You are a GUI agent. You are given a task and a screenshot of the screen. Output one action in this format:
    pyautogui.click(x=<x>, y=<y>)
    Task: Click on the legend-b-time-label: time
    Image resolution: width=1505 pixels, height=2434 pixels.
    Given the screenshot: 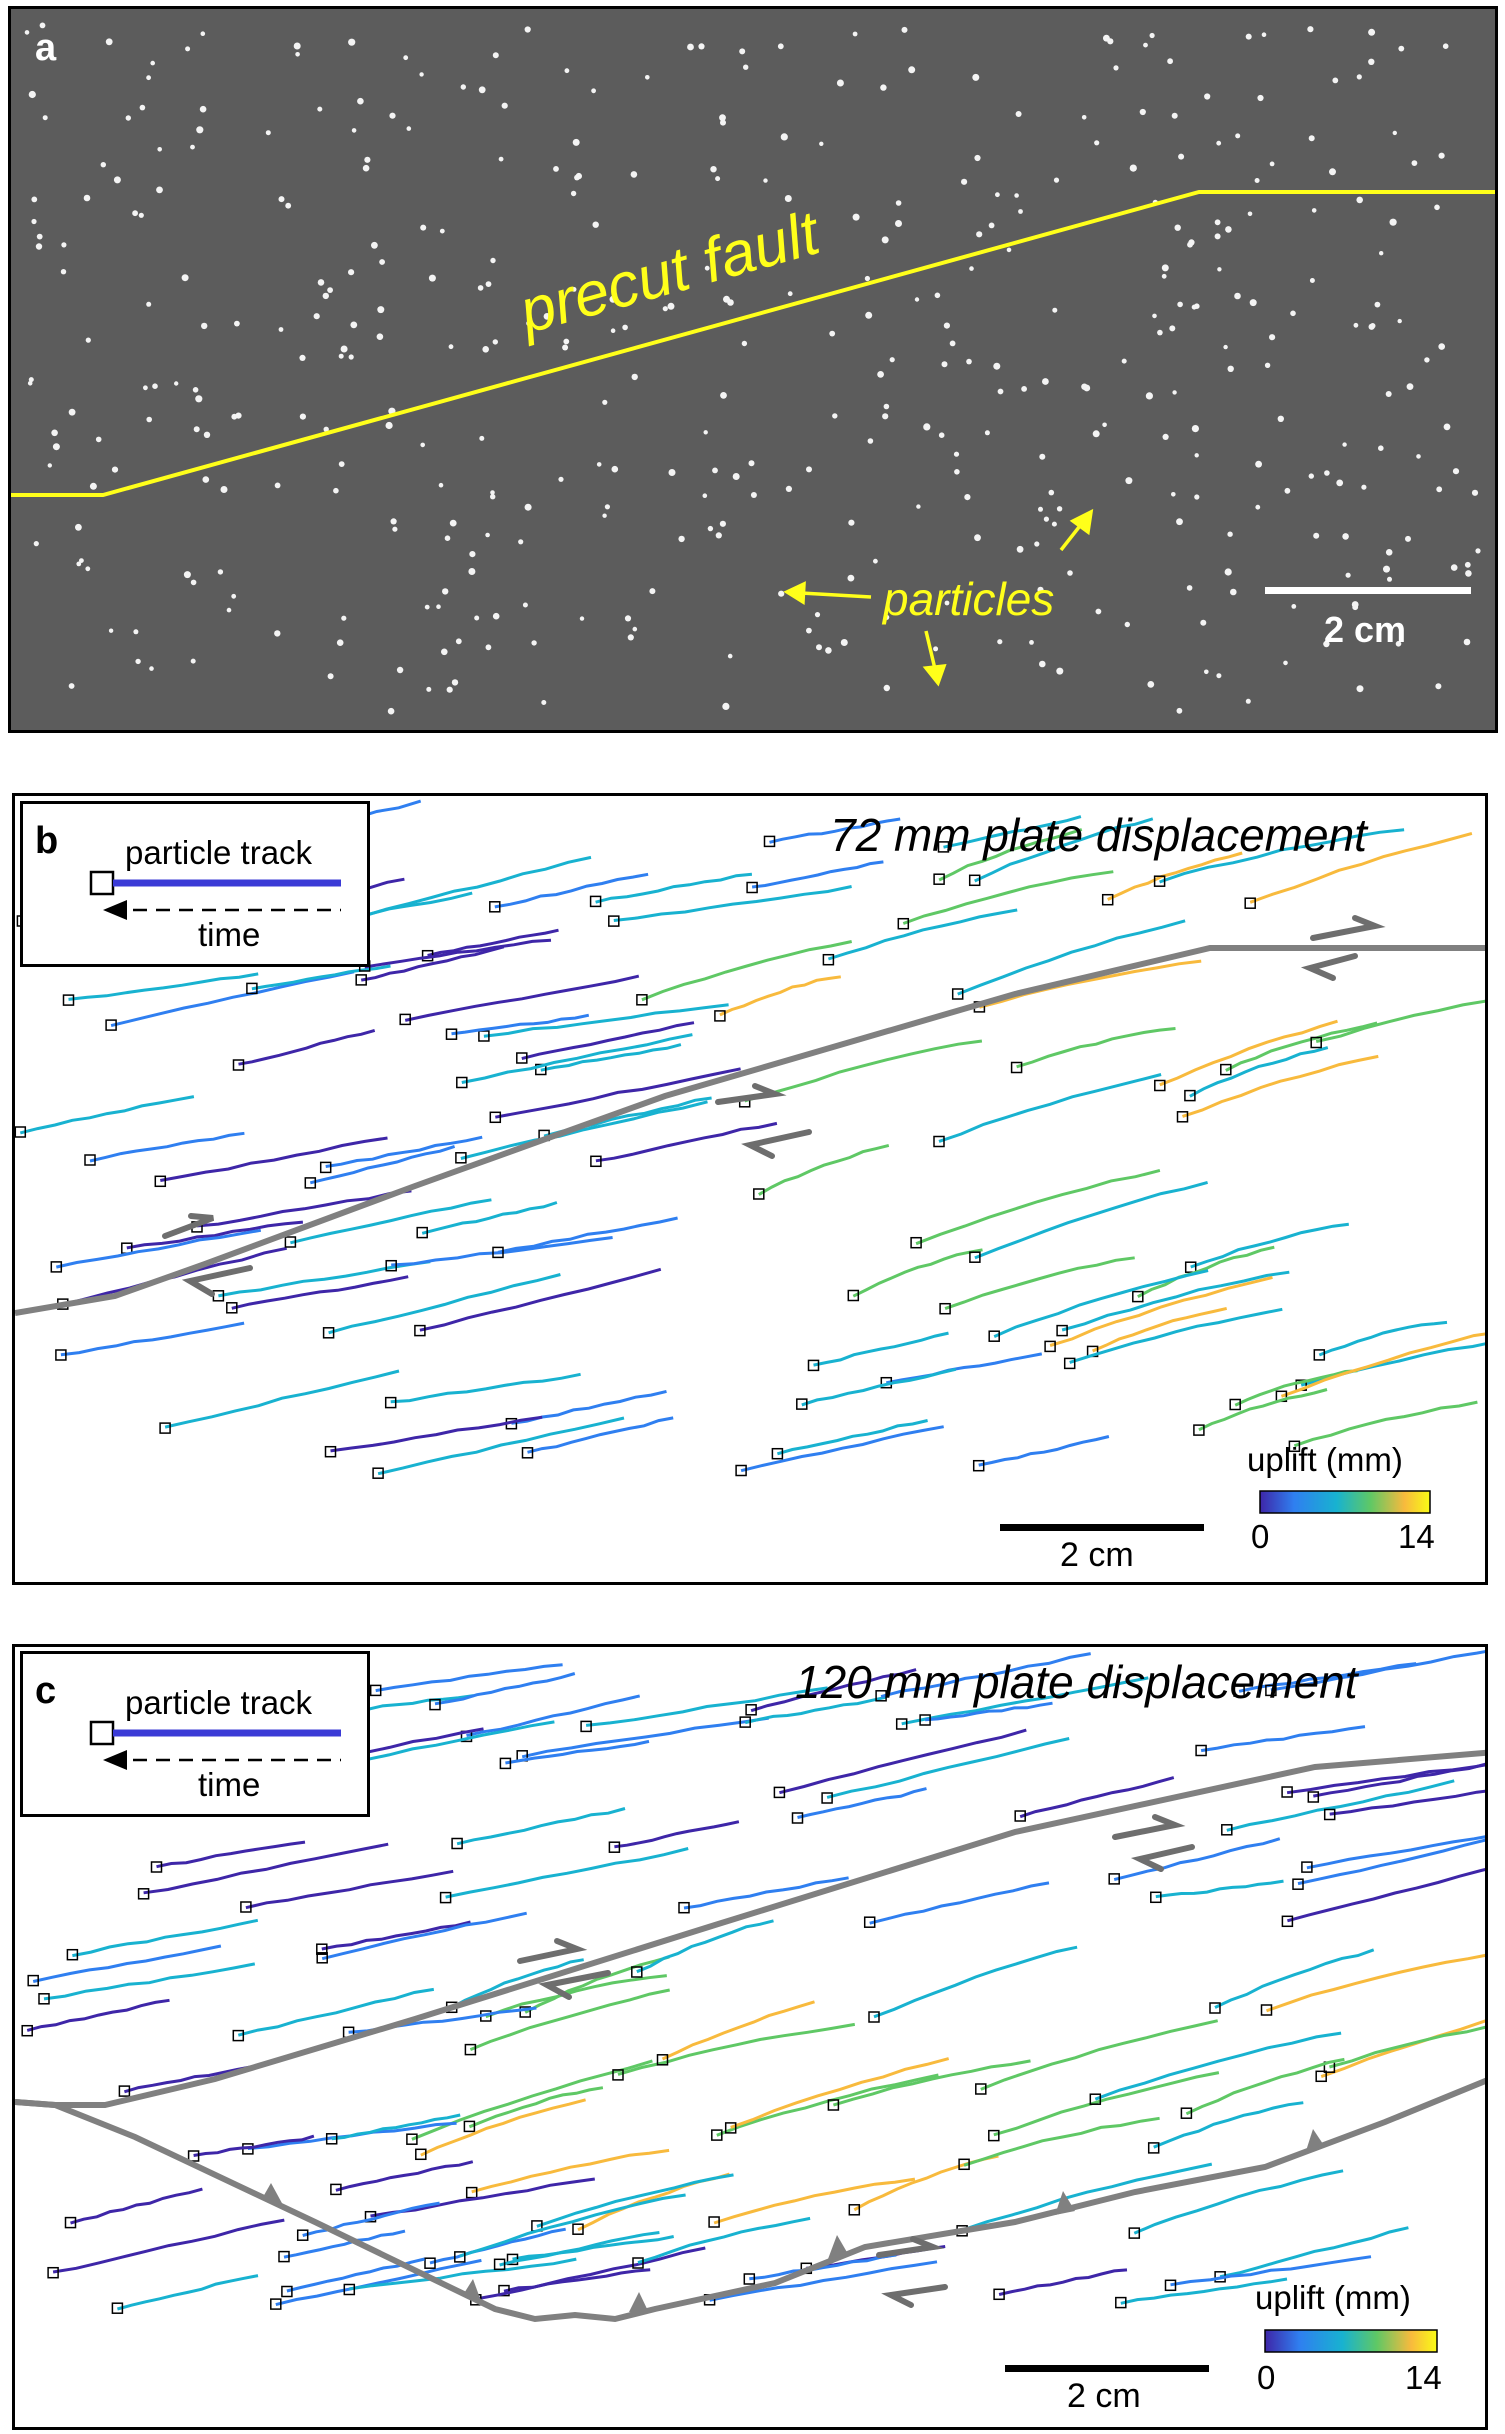 What is the action you would take?
    pyautogui.click(x=229, y=934)
    